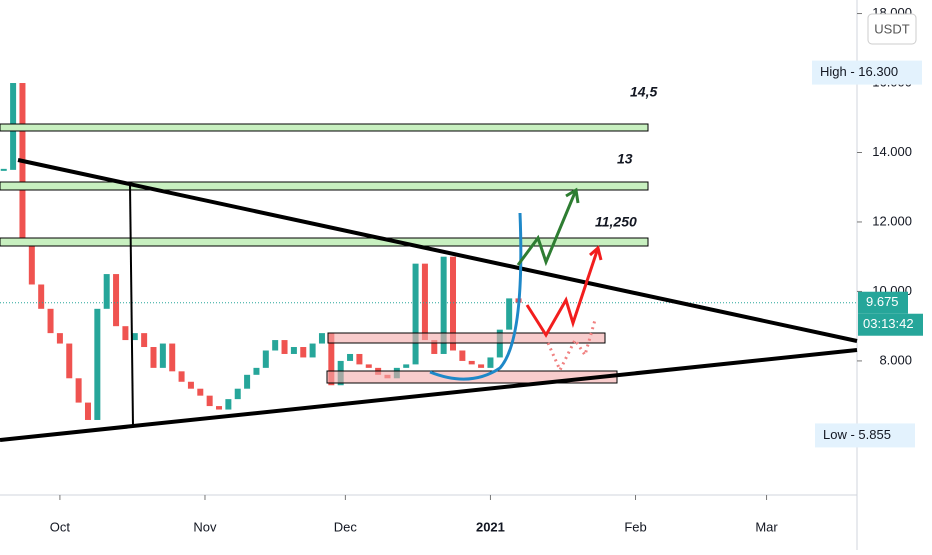 The width and height of the screenshot is (932, 555). Describe the element at coordinates (892, 151) in the screenshot. I see `y-tick-label: 14.000` at that location.